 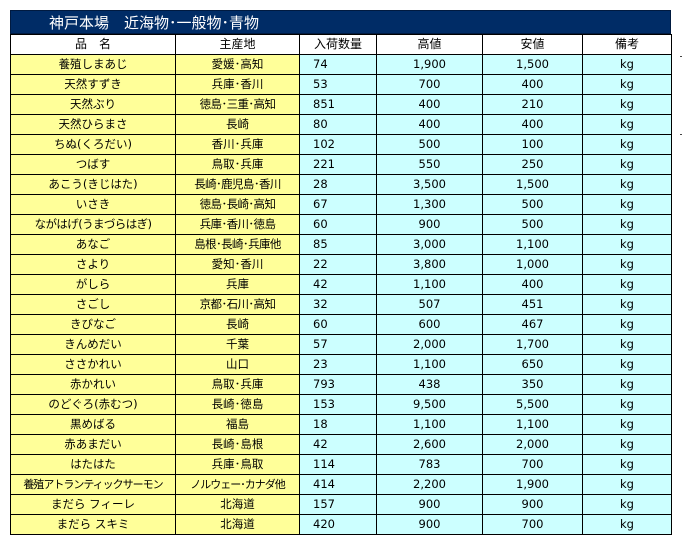 I want to click on origin-cell: 京都･石川･高知, so click(x=237, y=304).